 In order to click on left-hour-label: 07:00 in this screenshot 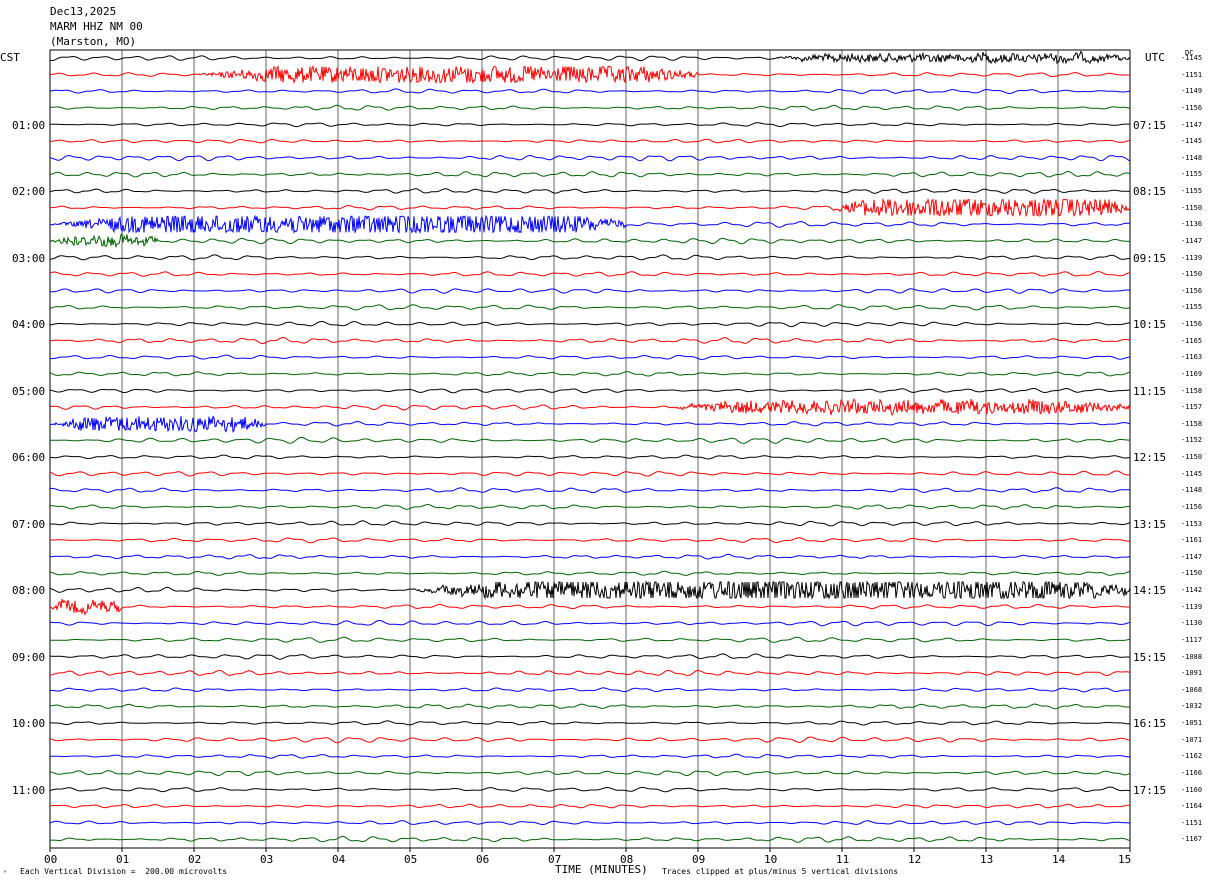, I will do `click(29, 524)`.